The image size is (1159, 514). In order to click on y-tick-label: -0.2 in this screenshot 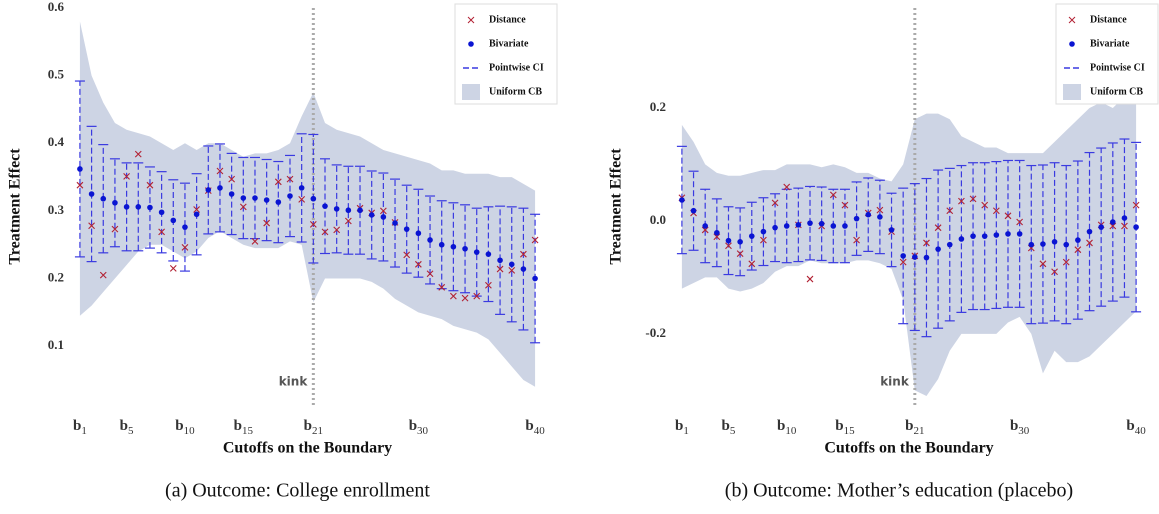, I will do `click(655, 332)`.